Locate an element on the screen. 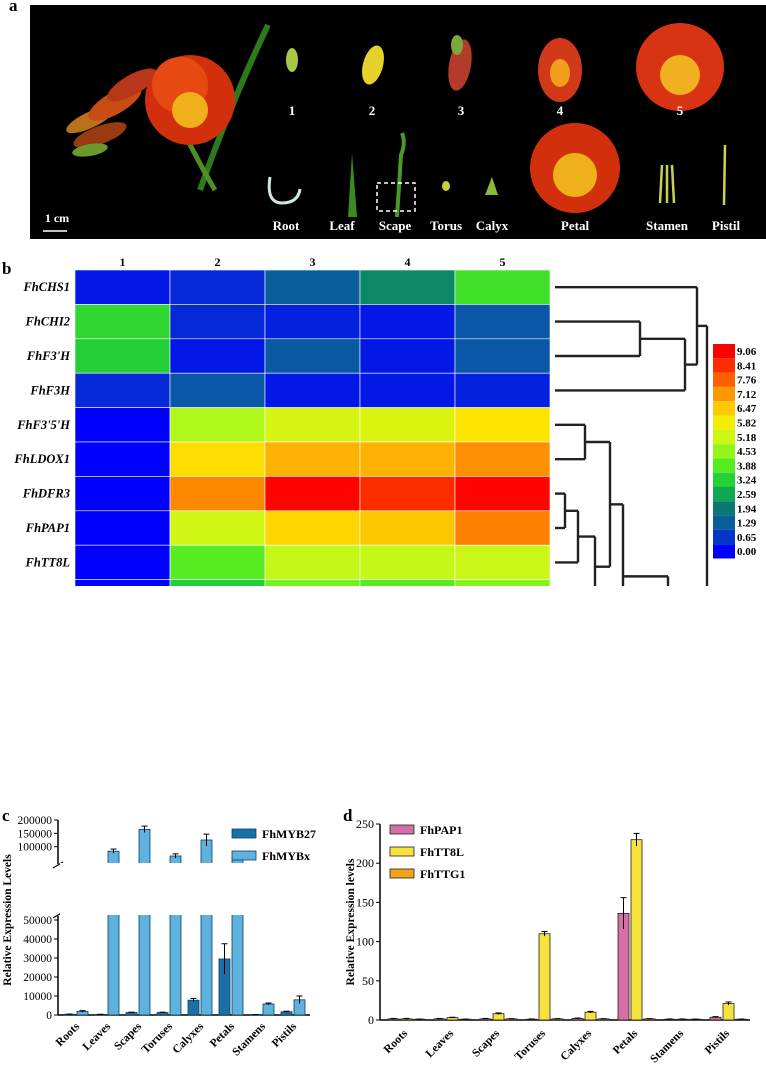 The image size is (766, 1072). panel-letter-c: c is located at coordinates (6, 815).